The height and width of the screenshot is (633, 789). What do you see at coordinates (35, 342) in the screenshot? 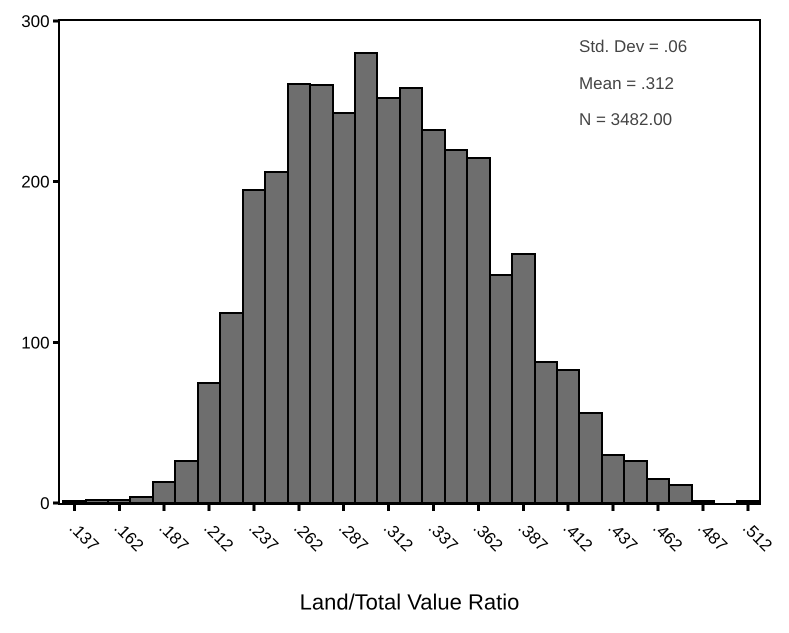
I see `y-tick-label: 100` at bounding box center [35, 342].